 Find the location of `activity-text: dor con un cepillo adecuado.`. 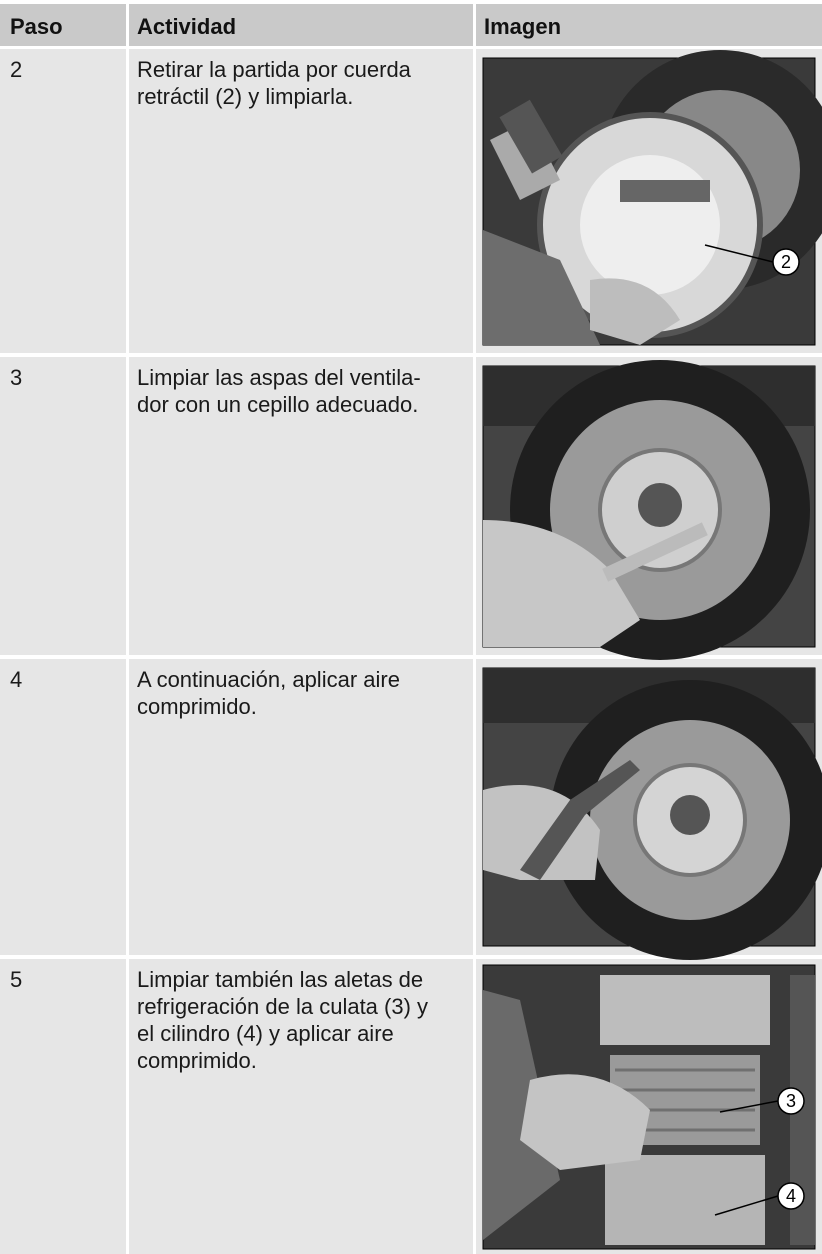

activity-text: dor con un cepillo adecuado. is located at coordinates (277, 404).